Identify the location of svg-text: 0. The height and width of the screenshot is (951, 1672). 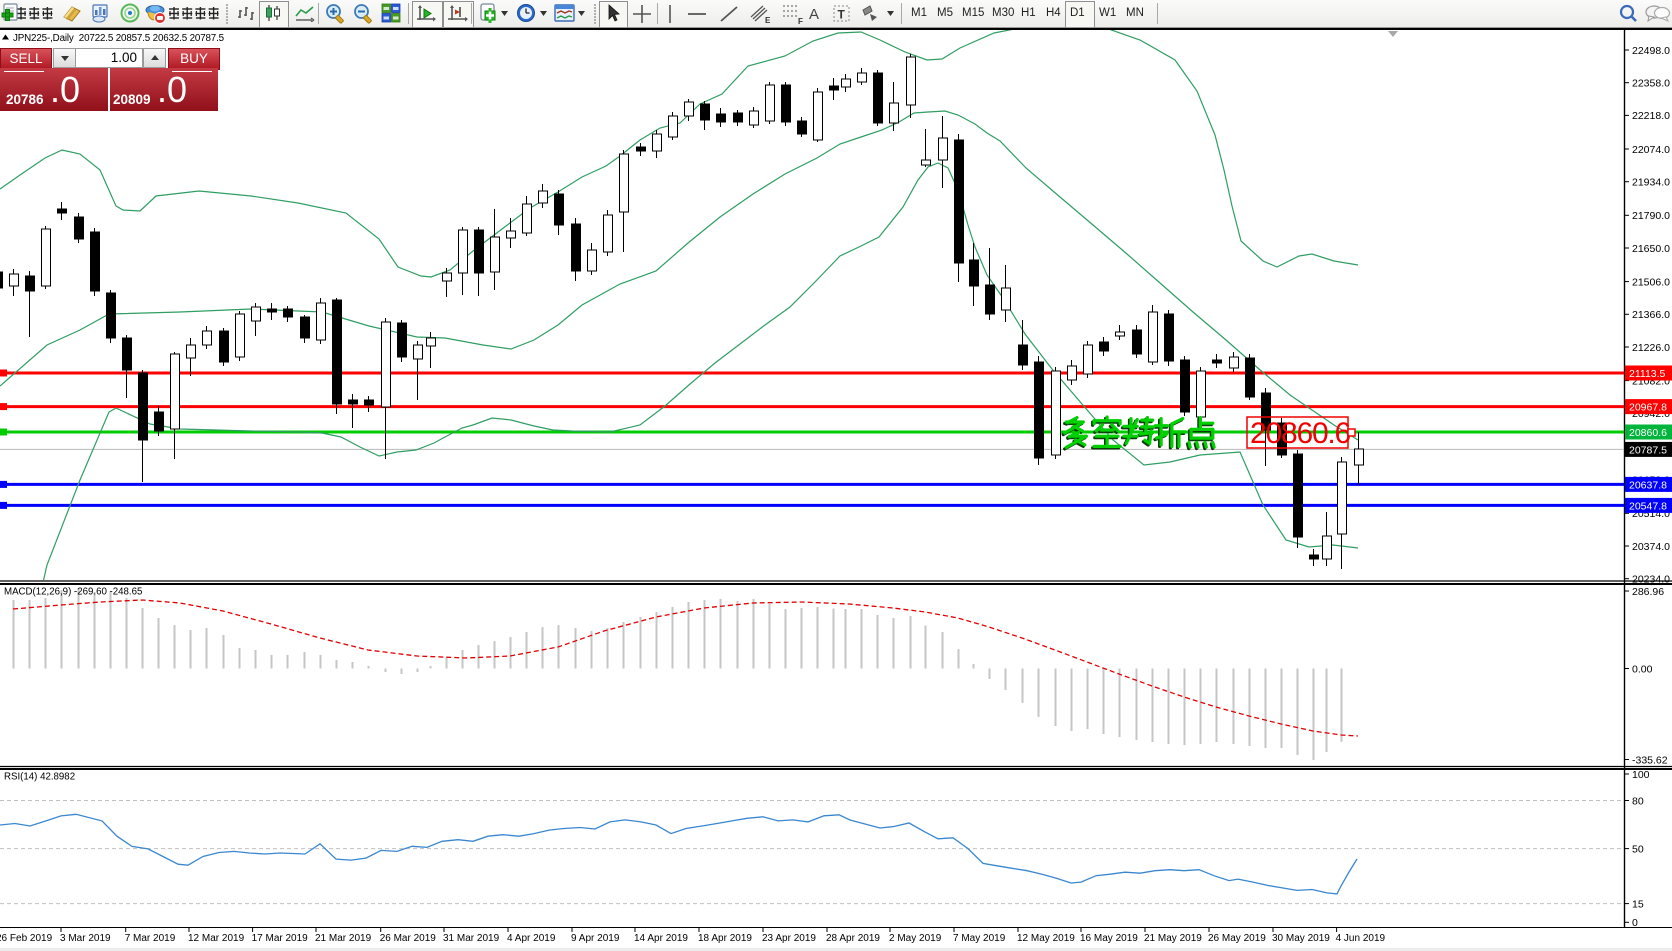
(1635, 923).